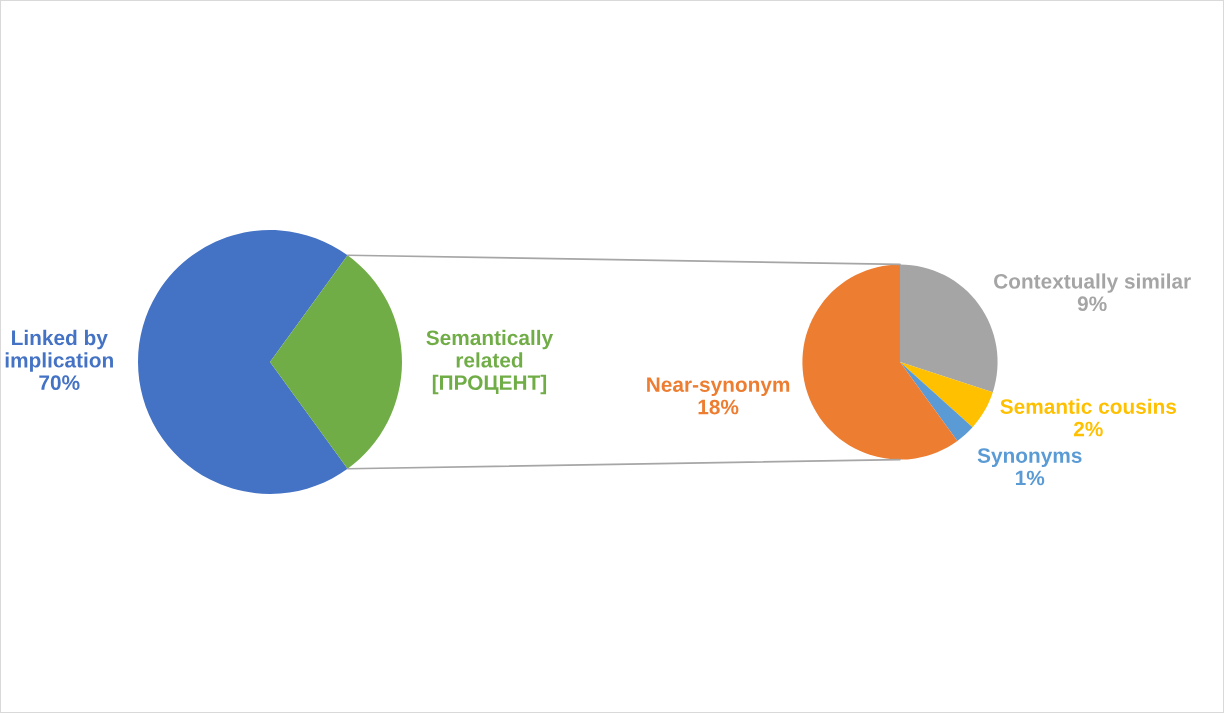 This screenshot has width=1224, height=713. I want to click on slice-label: Semantic cousins, so click(1088, 406).